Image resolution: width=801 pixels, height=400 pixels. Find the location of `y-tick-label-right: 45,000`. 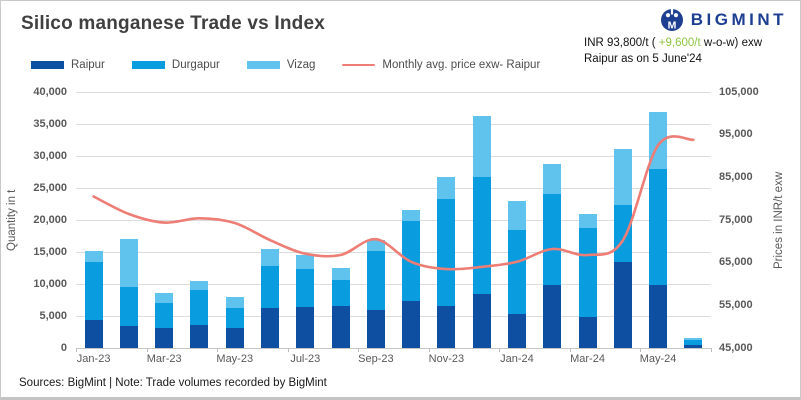

y-tick-label-right: 45,000 is located at coordinates (736, 347).